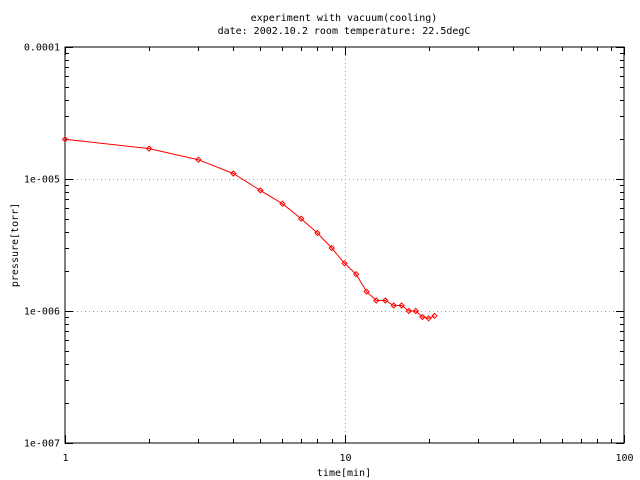 This screenshot has height=480, width=640. What do you see at coordinates (42, 444) in the screenshot?
I see `y-tick-label: 1e-007` at bounding box center [42, 444].